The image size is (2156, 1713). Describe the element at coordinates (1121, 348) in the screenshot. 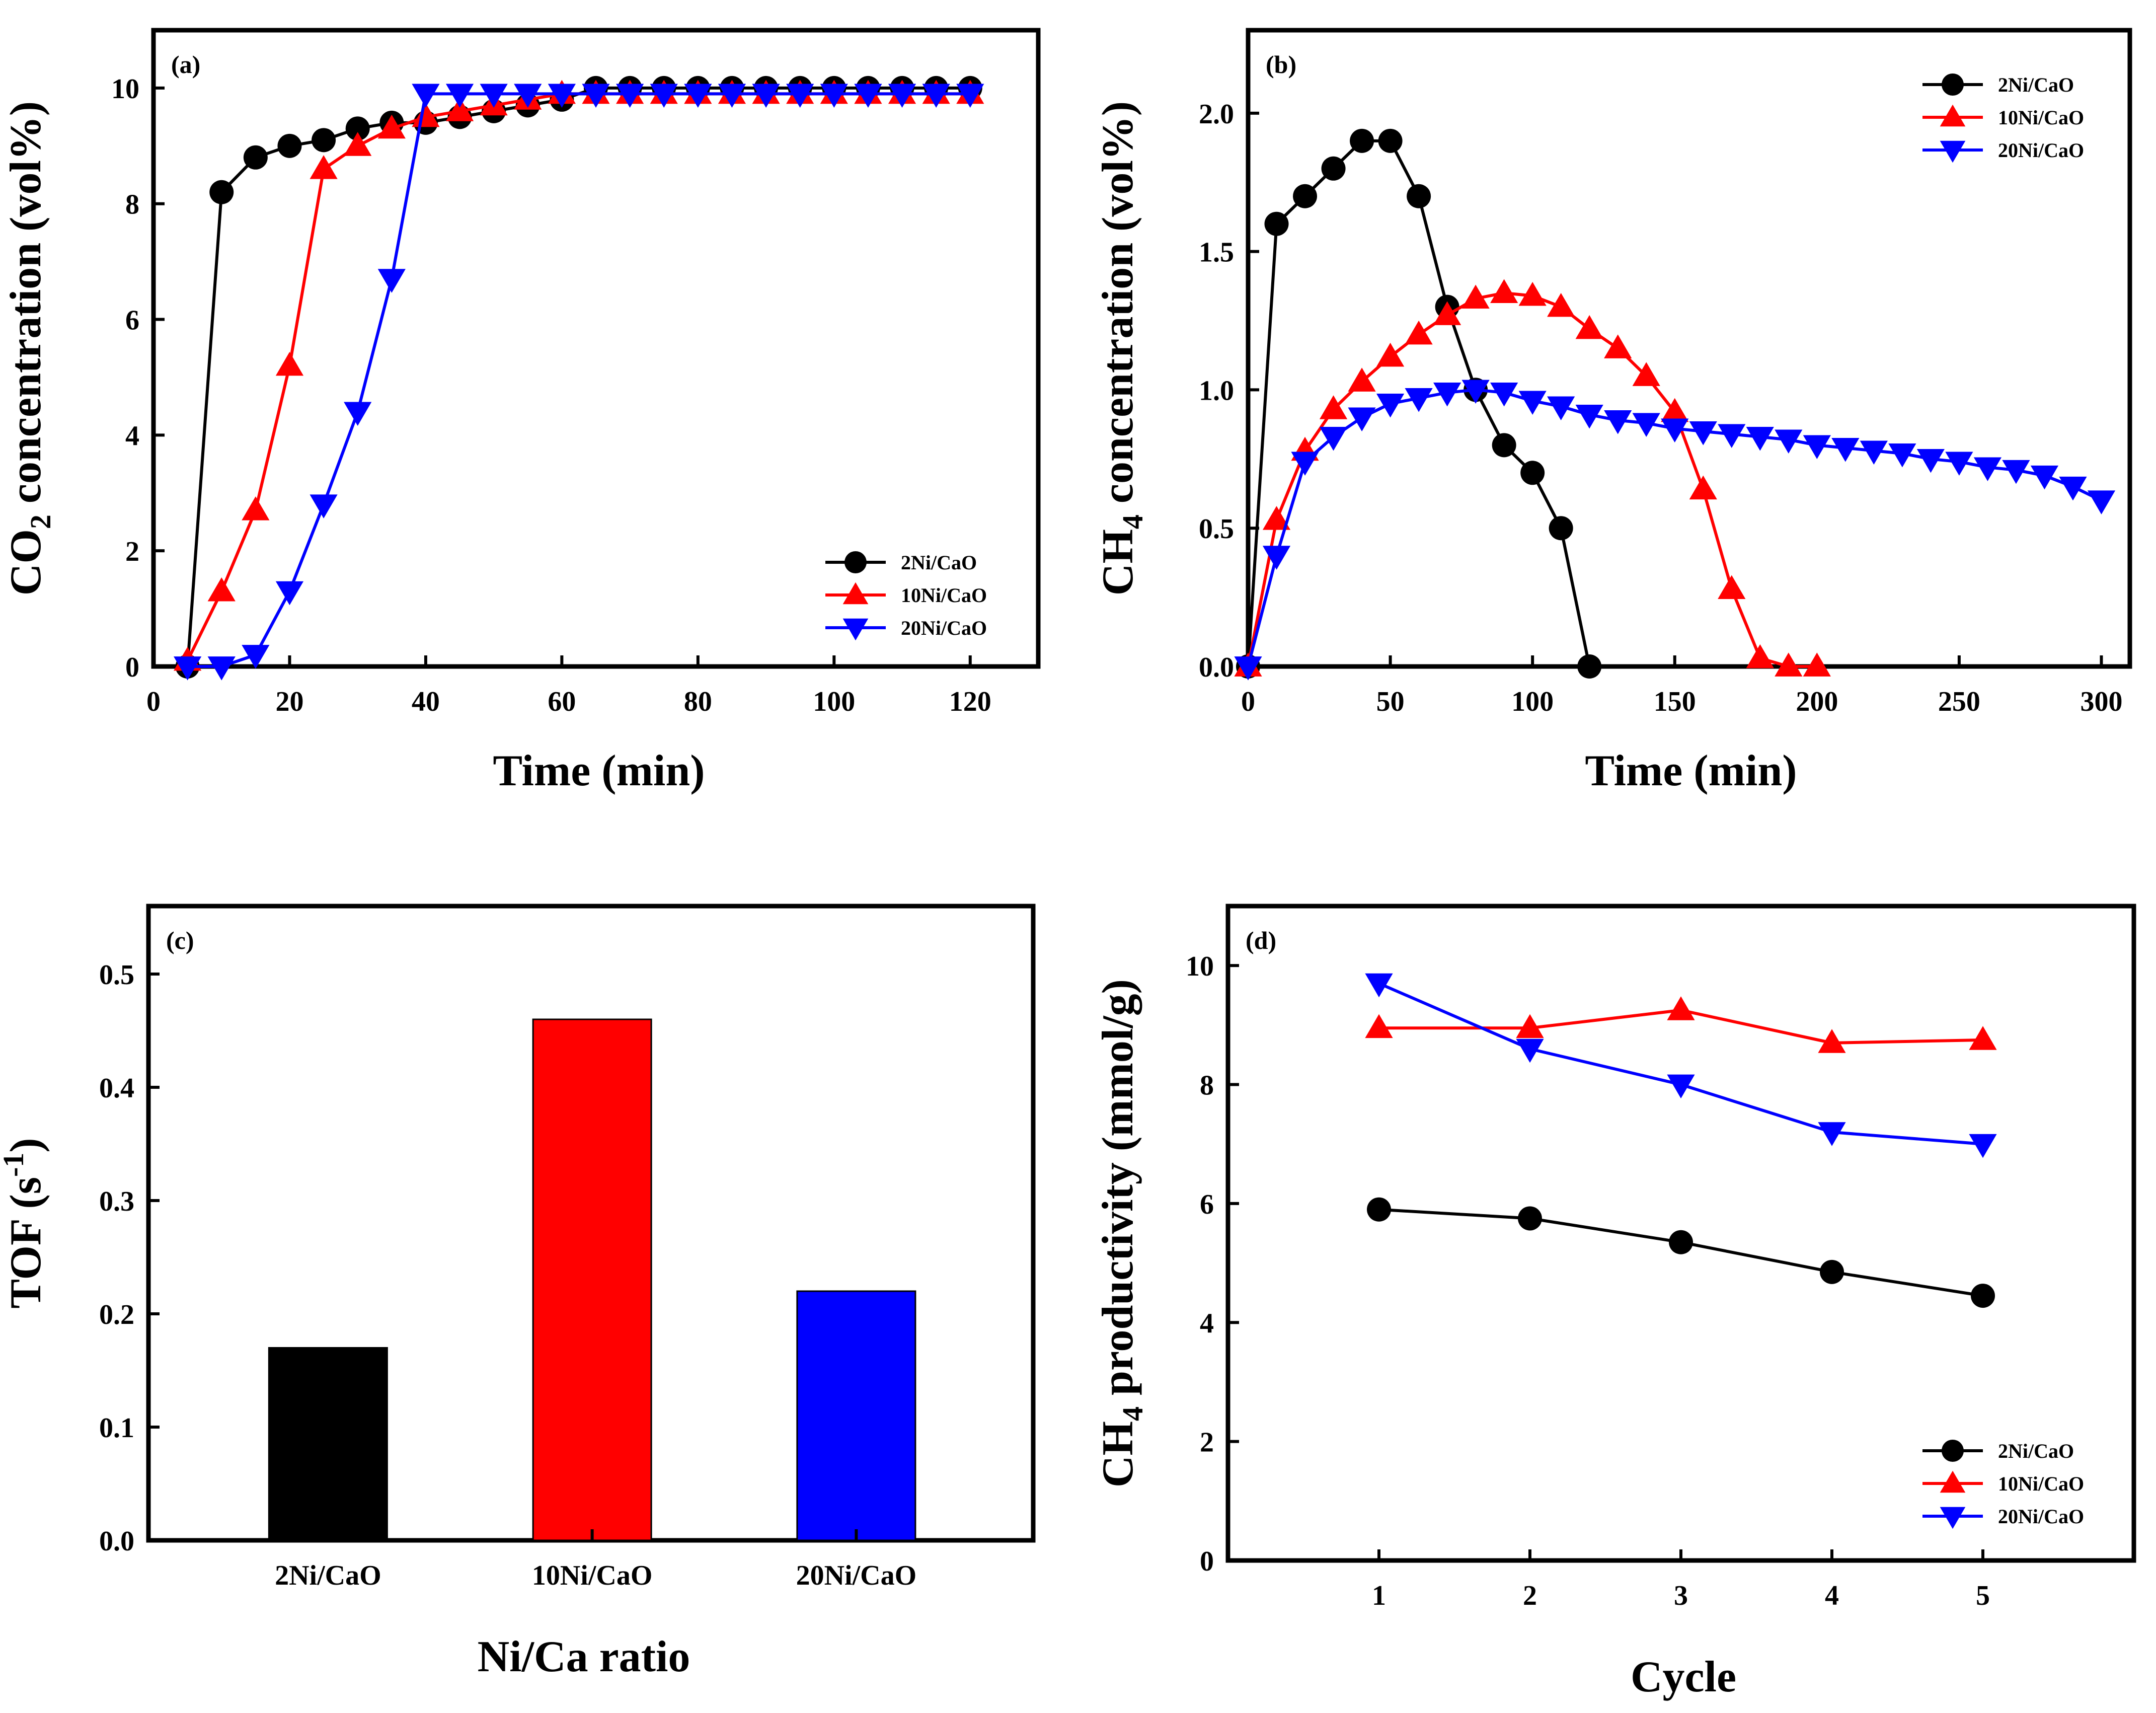

I see `y-axis-title: CH4 concentration (vol%)` at that location.